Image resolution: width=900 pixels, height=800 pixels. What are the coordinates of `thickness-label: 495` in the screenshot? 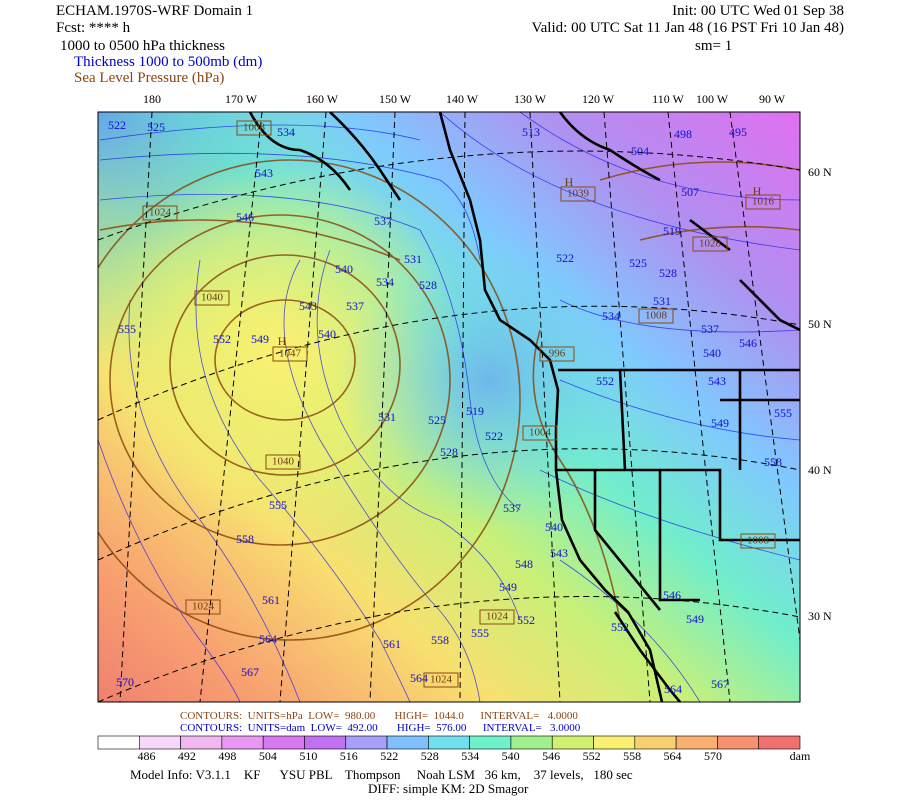 It's located at (738, 132).